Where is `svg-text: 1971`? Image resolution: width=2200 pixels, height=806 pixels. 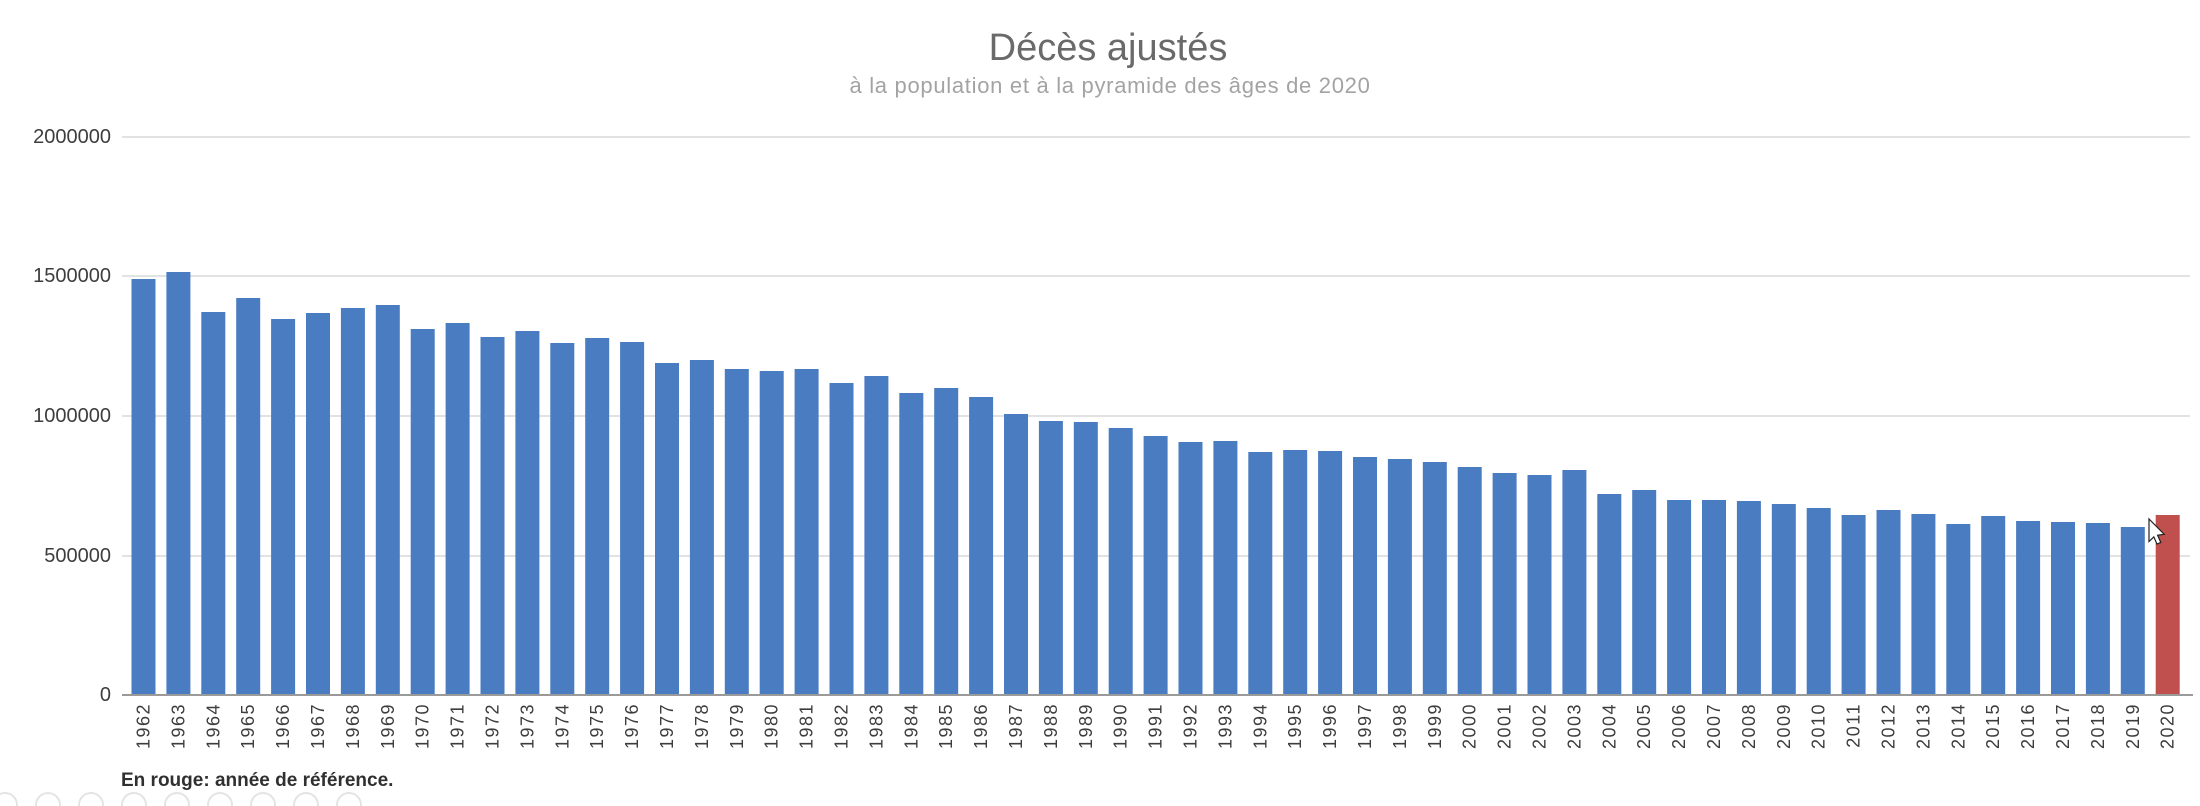 svg-text: 1971 is located at coordinates (458, 726).